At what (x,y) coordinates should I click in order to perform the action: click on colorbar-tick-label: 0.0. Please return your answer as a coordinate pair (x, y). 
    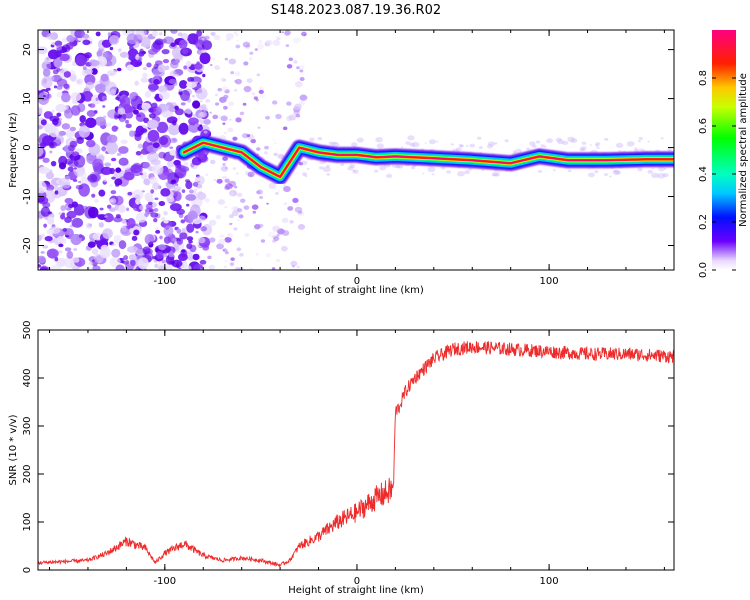
    Looking at the image, I should click on (703, 270).